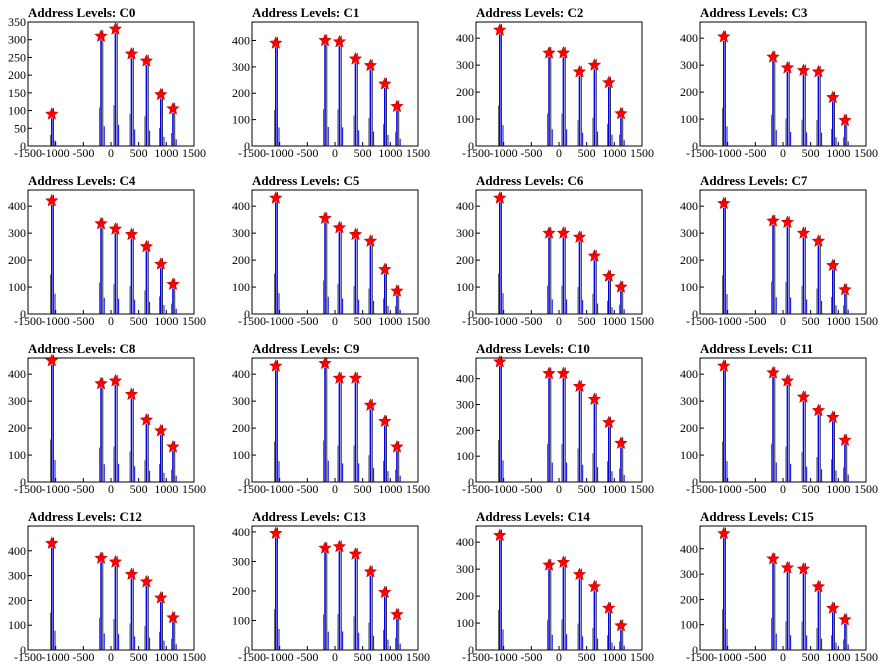 The width and height of the screenshot is (896, 672). I want to click on chart-title: Address Levels: C2, so click(530, 12).